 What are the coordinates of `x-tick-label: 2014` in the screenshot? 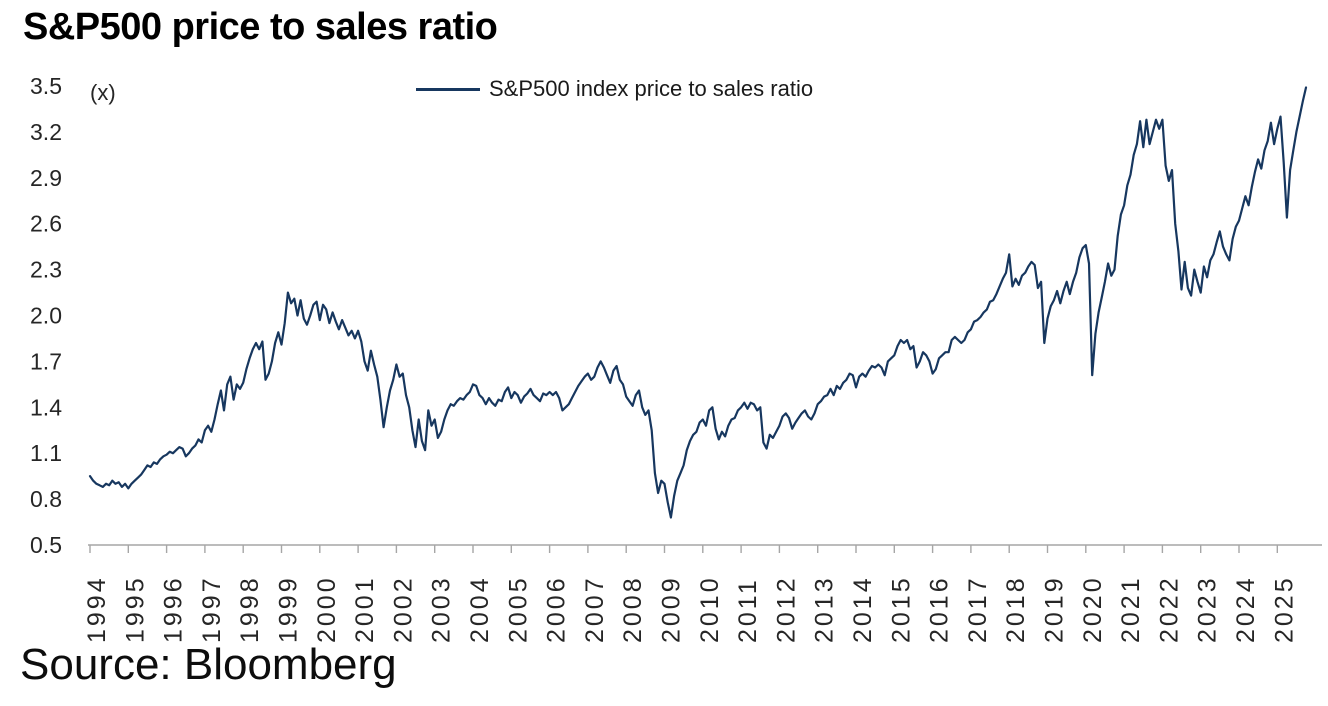 It's located at (863, 609).